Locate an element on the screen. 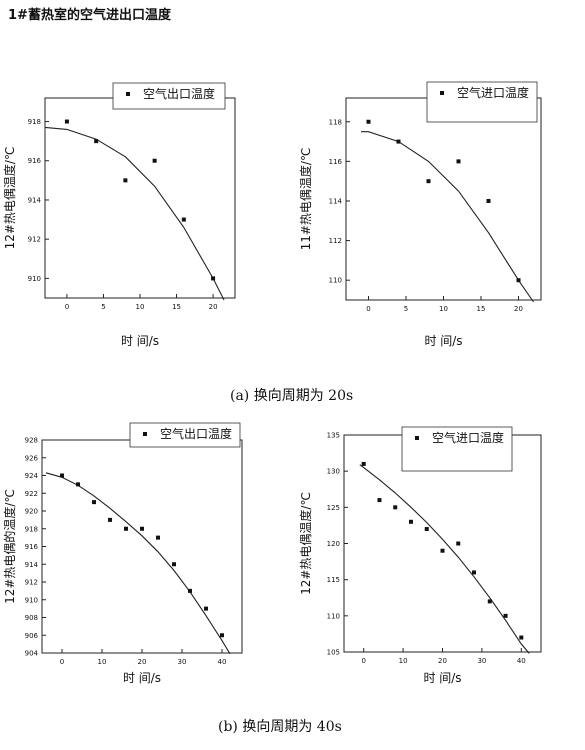 The height and width of the screenshot is (750, 585). plot-frame is located at coordinates (142, 546).